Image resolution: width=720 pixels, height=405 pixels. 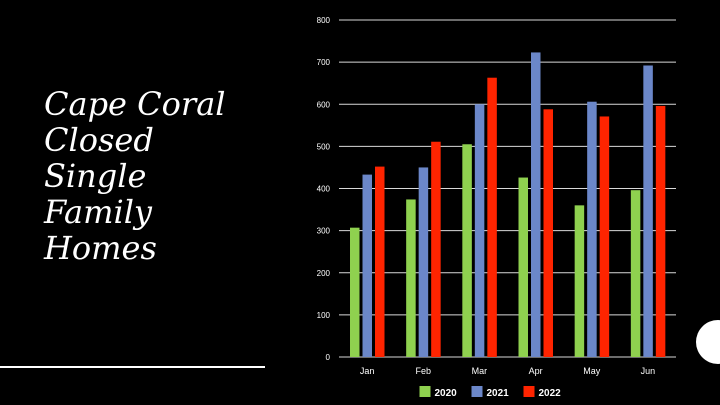 I want to click on legend-swatch-2020, so click(x=425, y=391).